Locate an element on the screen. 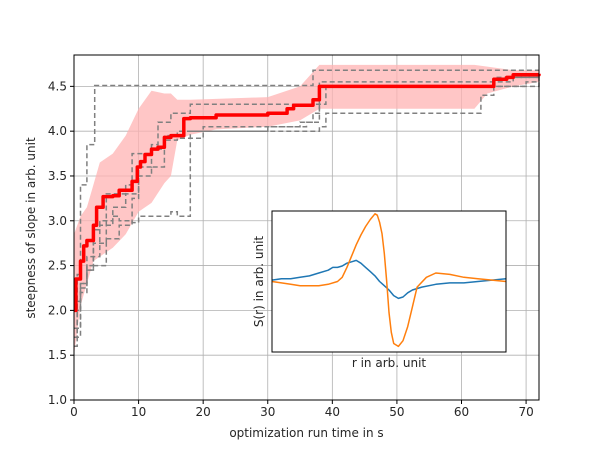 This screenshot has width=598, height=449. inset-x-axis-label: r in arb. unit is located at coordinates (389, 363).